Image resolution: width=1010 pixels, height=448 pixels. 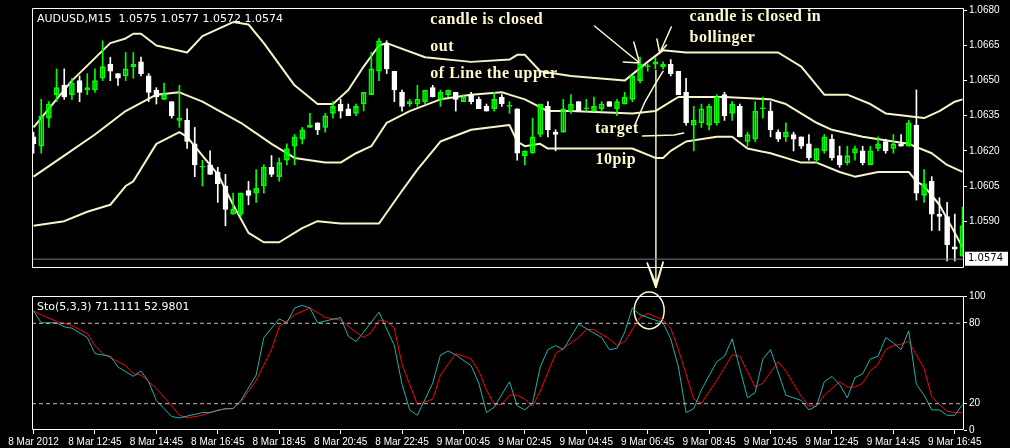 What do you see at coordinates (770, 441) in the screenshot?
I see `x-tick-label: 9 Mar 10:45` at bounding box center [770, 441].